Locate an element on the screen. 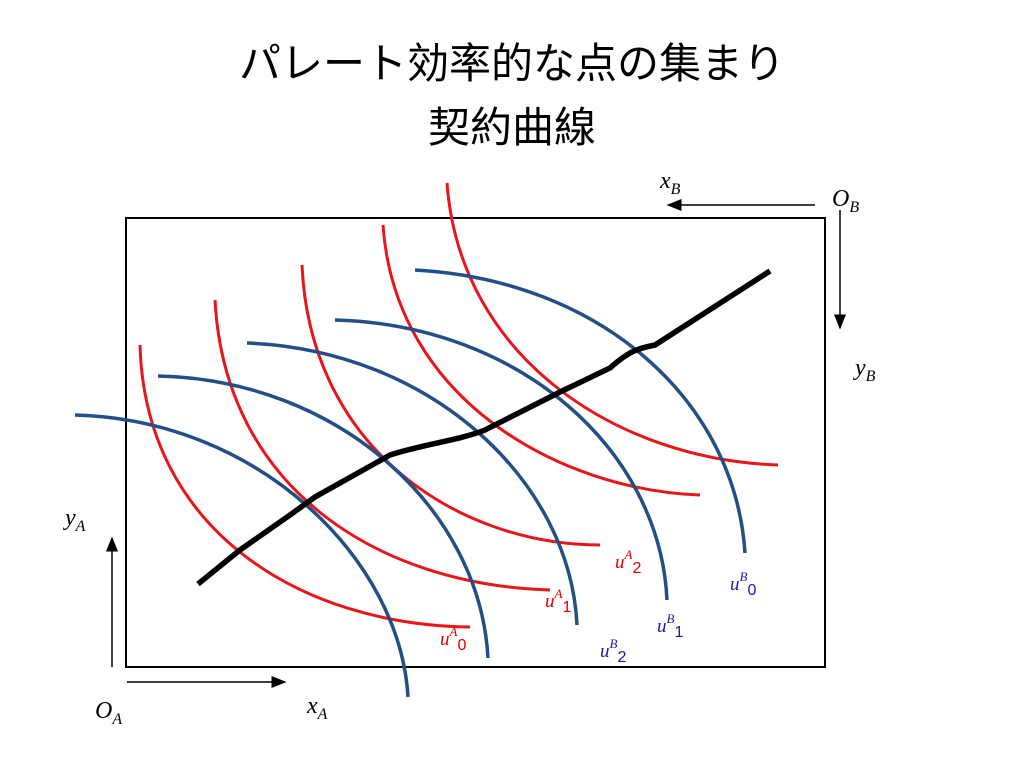 The width and height of the screenshot is (1024, 768). title-line: 契約曲線 is located at coordinates (512, 127).